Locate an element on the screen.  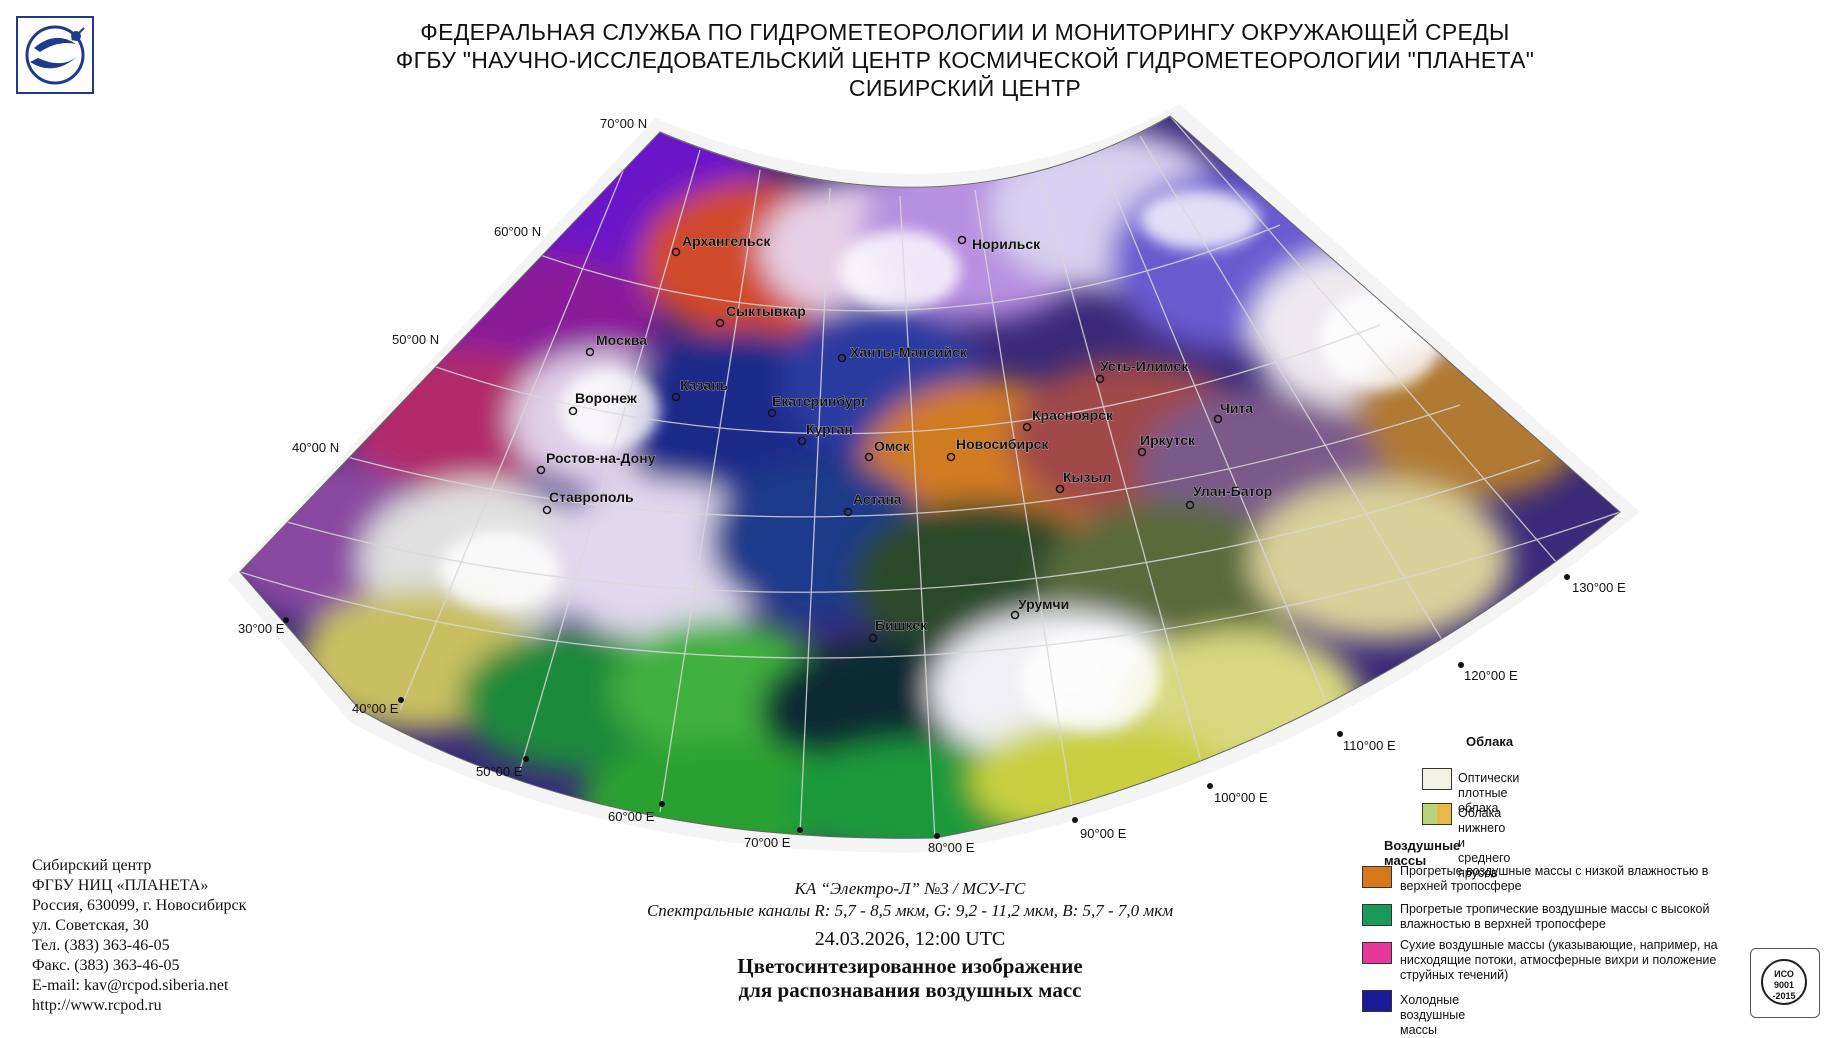
city-voronezh: Воронеж is located at coordinates (606, 398).